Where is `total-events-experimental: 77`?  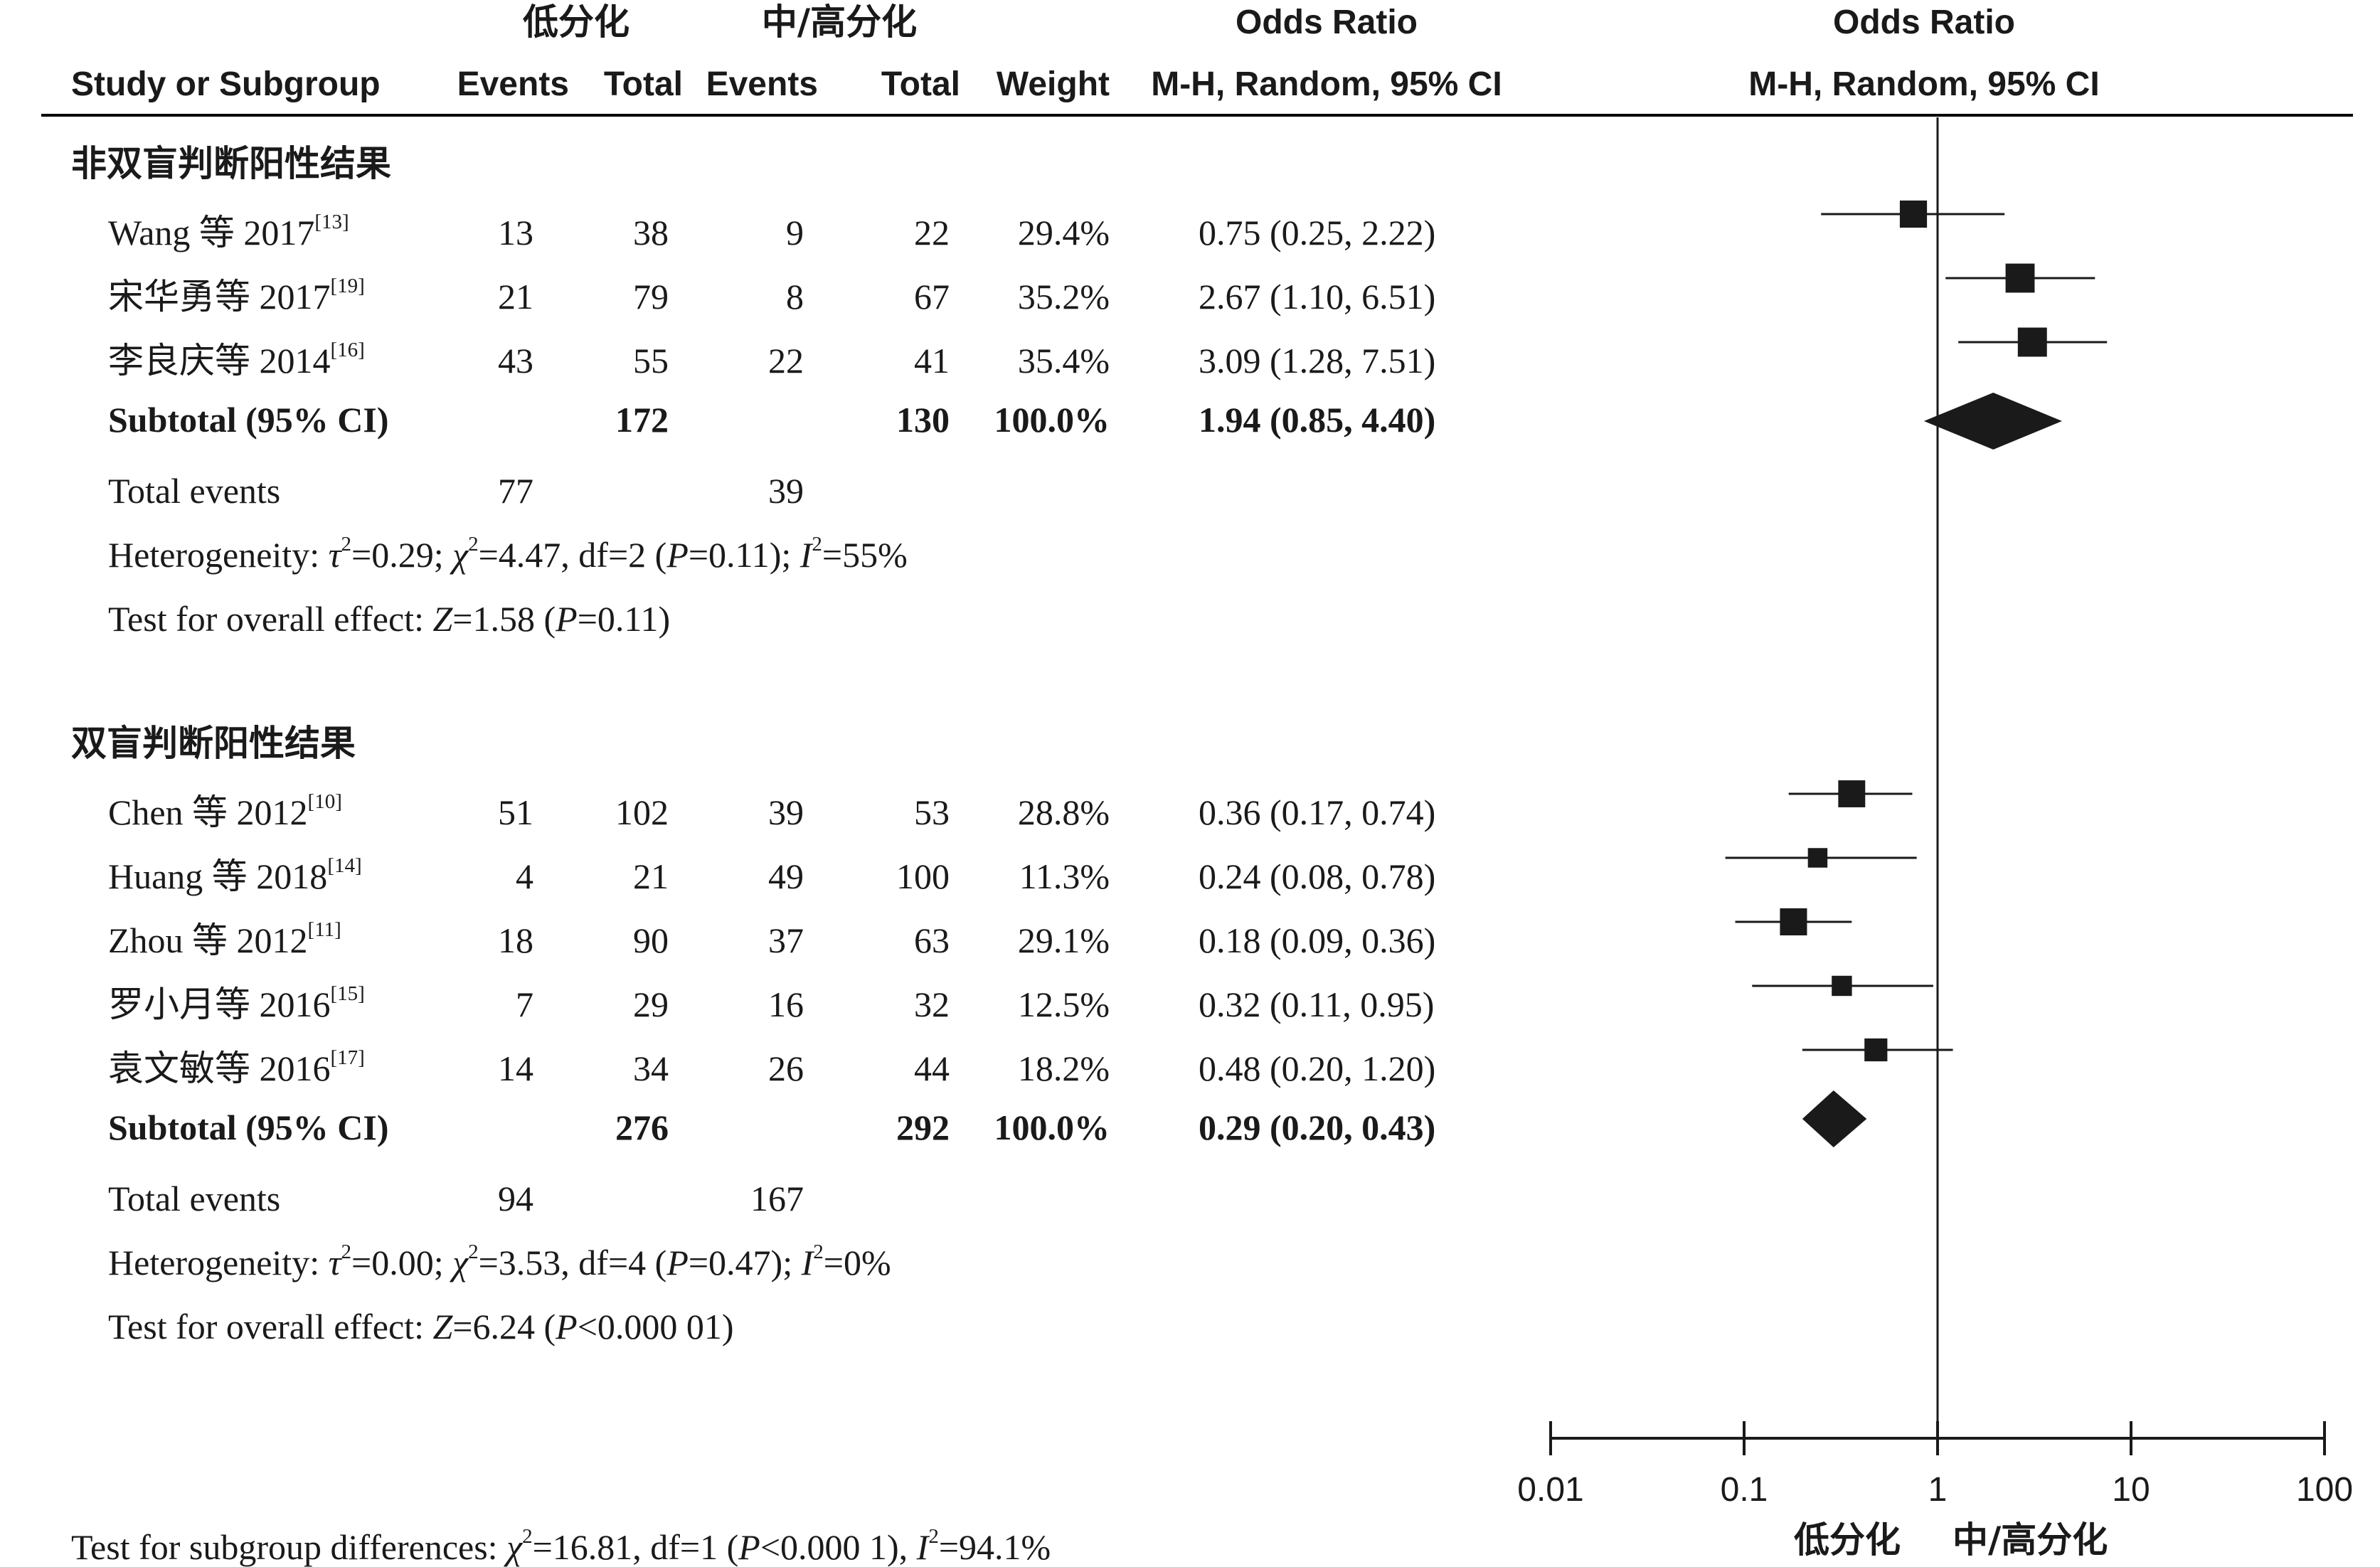
total-events-experimental: 77 is located at coordinates (515, 491).